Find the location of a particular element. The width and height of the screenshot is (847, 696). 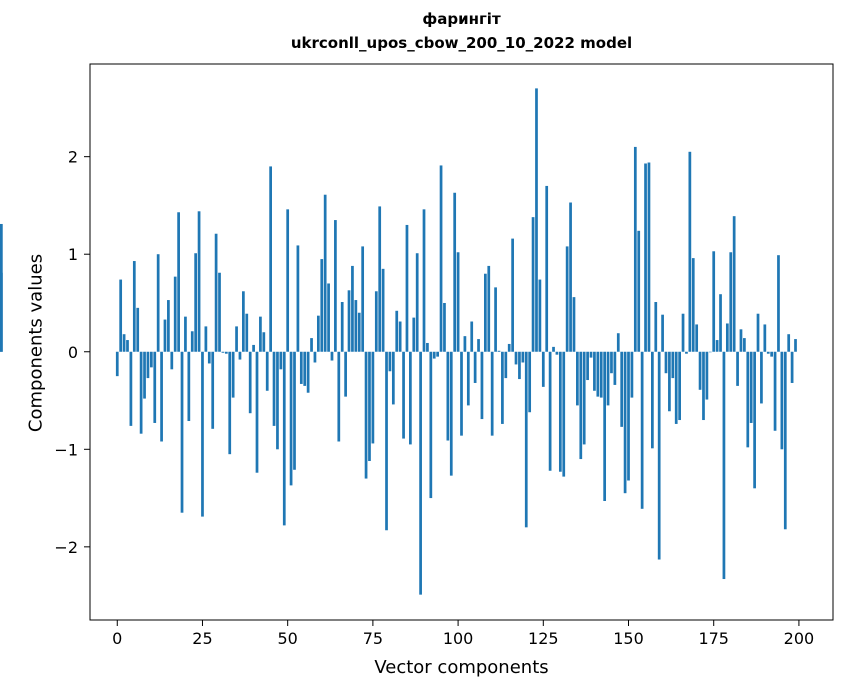

x-tick-label: 125 is located at coordinates (543, 638).